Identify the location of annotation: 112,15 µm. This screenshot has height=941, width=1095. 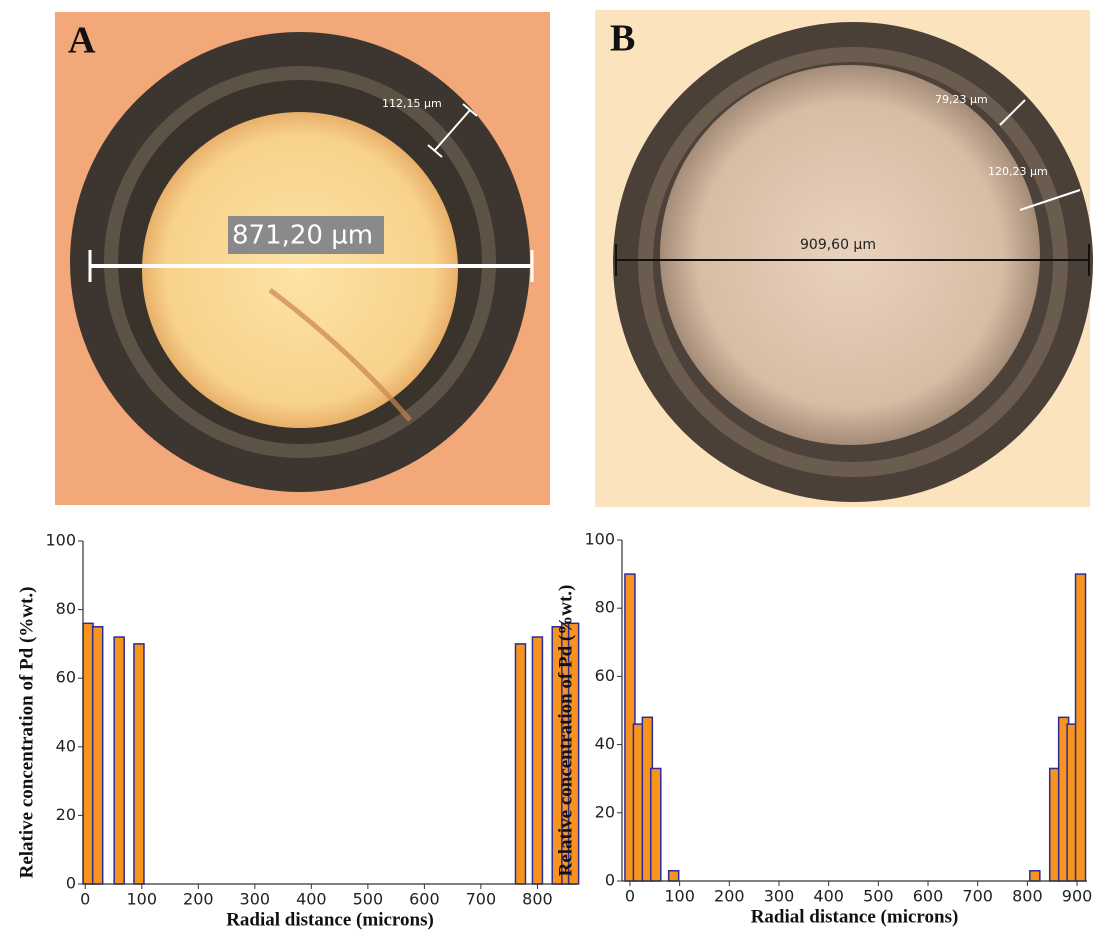
(412, 103).